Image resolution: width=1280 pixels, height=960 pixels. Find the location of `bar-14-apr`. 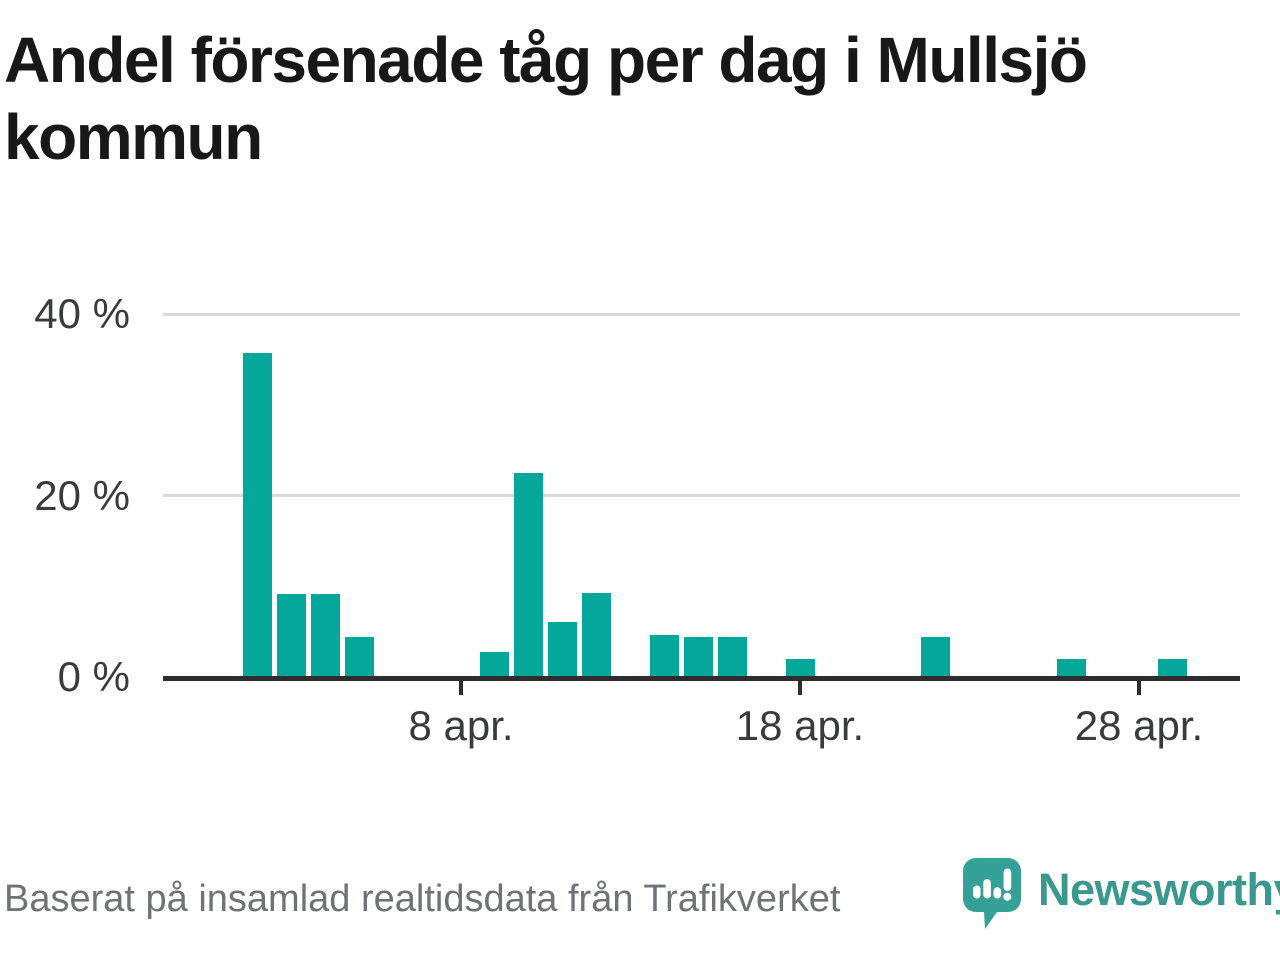

bar-14-apr is located at coordinates (664, 656).